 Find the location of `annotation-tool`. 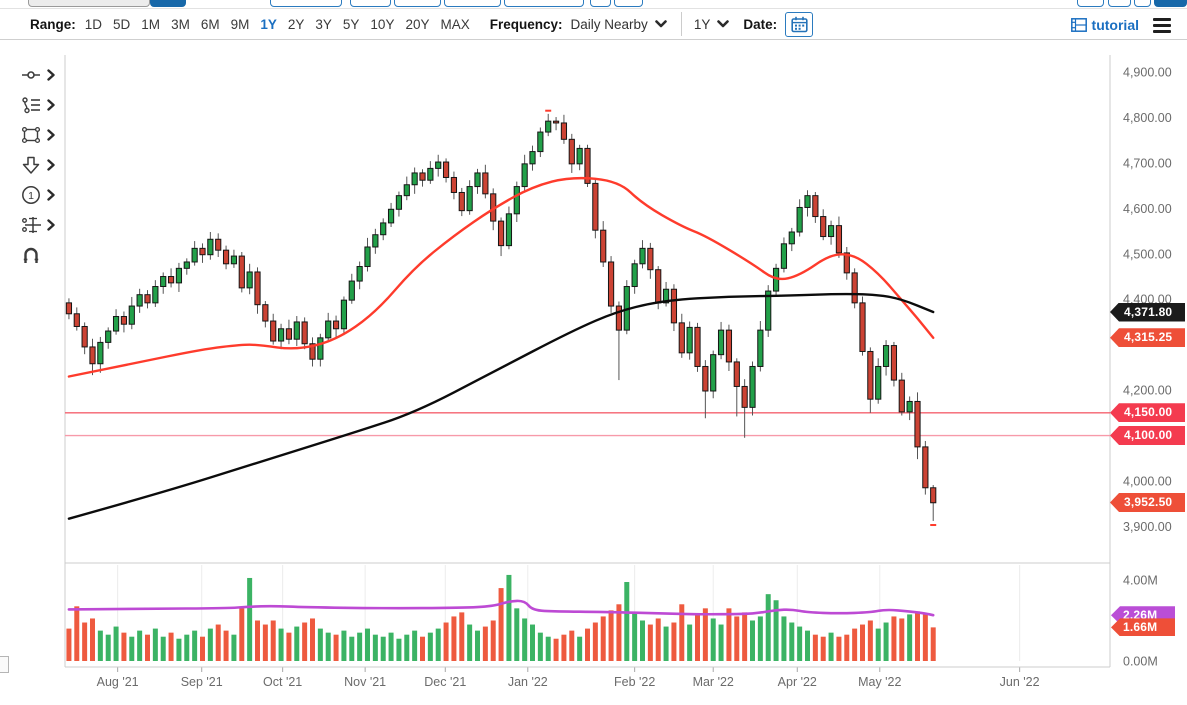

annotation-tool is located at coordinates (43, 105).